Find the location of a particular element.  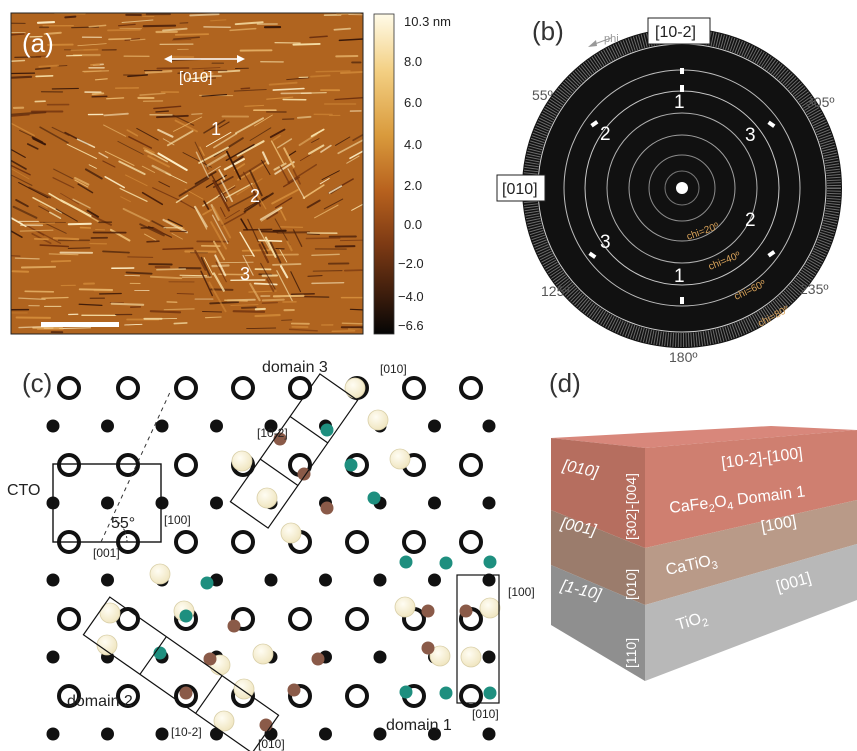

layer-catio3-dir: [100] is located at coordinates (779, 524).